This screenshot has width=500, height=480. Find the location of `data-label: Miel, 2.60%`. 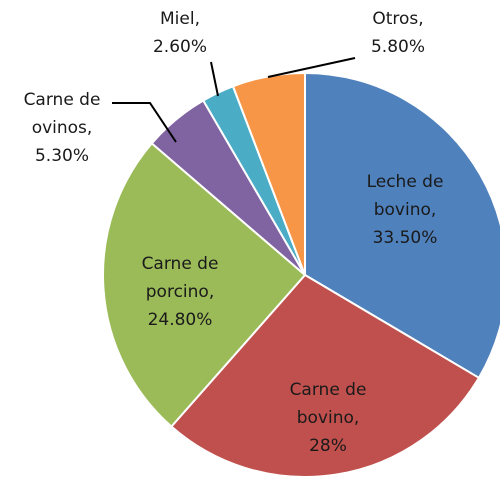

data-label: Miel, 2.60% is located at coordinates (180, 33).